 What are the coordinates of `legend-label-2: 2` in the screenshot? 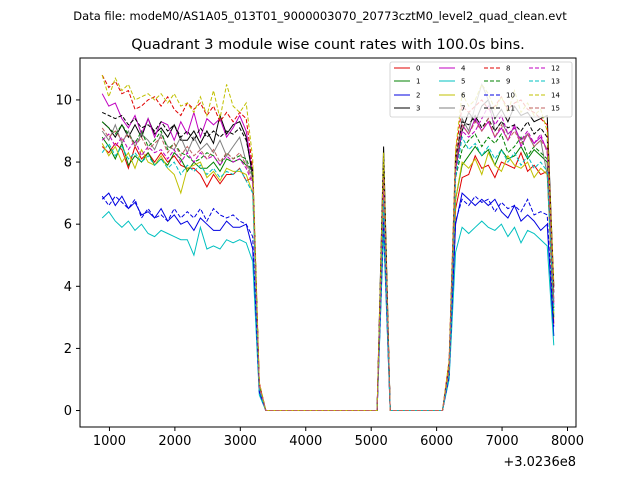 It's located at (418, 96).